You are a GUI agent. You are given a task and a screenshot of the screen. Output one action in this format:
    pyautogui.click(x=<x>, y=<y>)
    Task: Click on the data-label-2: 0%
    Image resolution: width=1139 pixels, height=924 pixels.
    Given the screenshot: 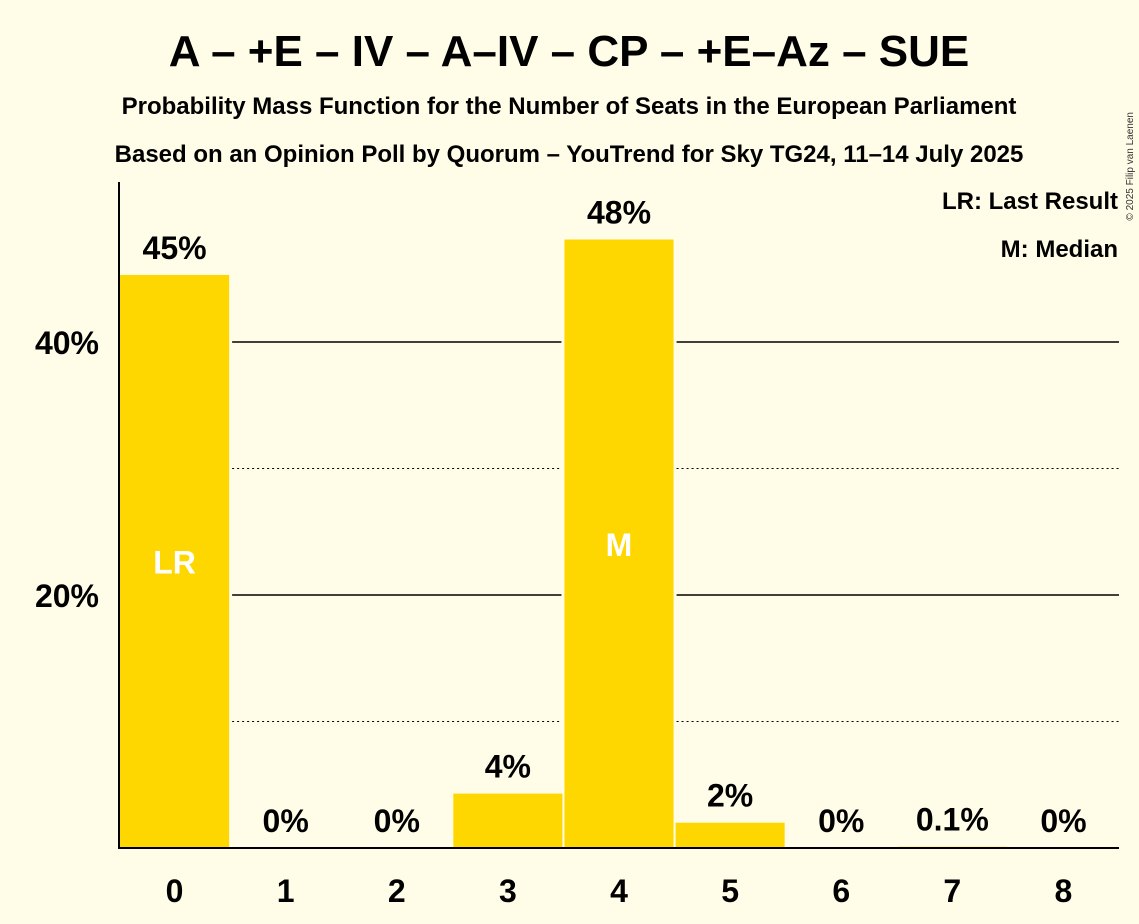 What is the action you would take?
    pyautogui.click(x=397, y=821)
    